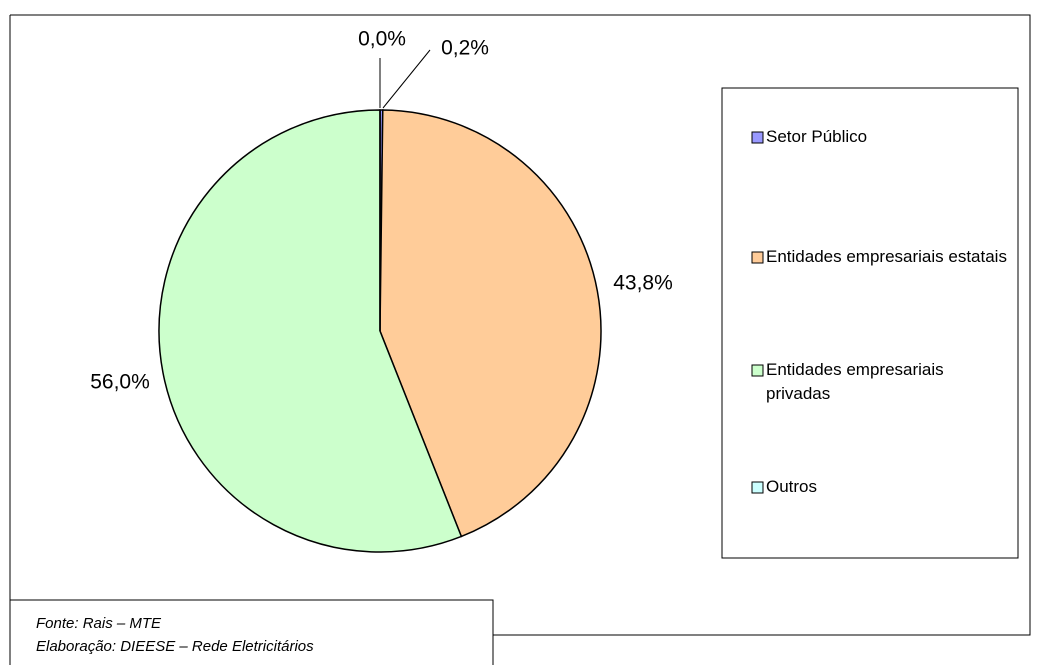  I want to click on legend-item: Entidades empresariais privadas, so click(855, 381).